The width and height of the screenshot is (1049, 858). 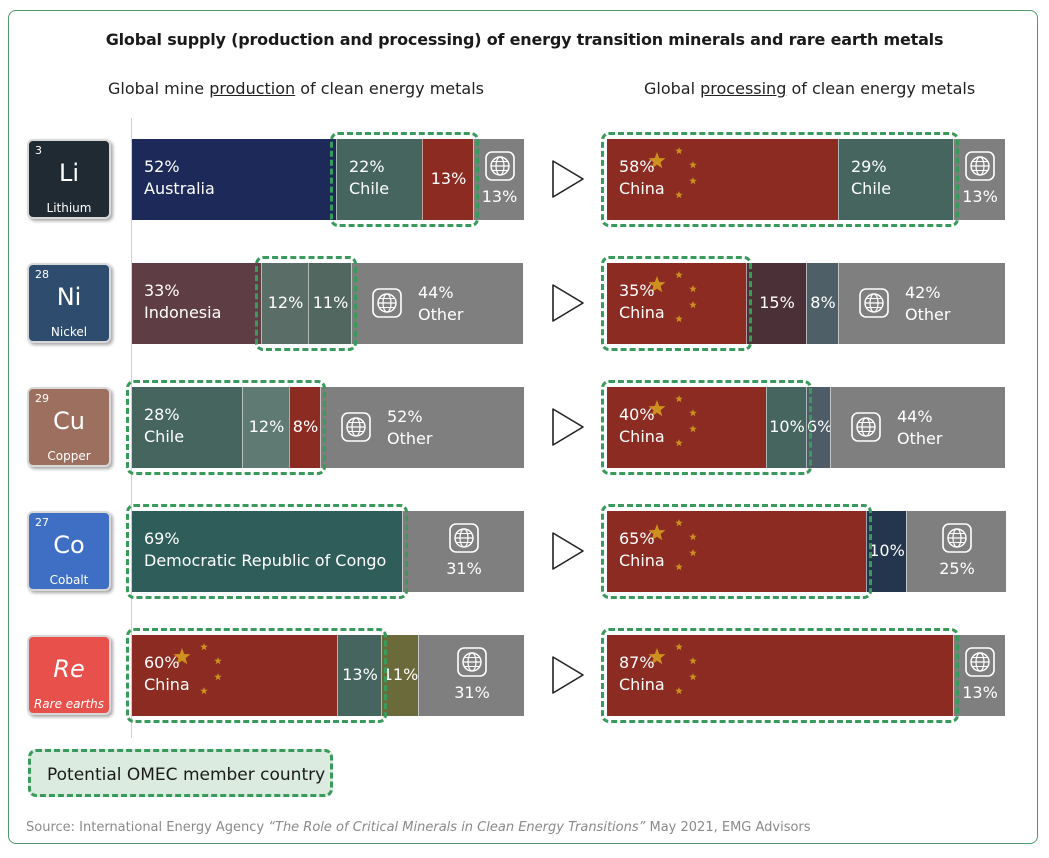 I want to click on processing-bar-co-other: 25%, so click(x=956, y=551).